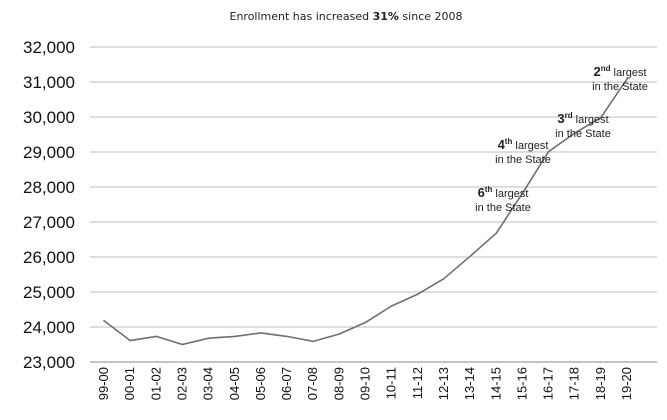 Image resolution: width=667 pixels, height=420 pixels. I want to click on annotation-rank-line: 3rd largest, so click(582, 118).